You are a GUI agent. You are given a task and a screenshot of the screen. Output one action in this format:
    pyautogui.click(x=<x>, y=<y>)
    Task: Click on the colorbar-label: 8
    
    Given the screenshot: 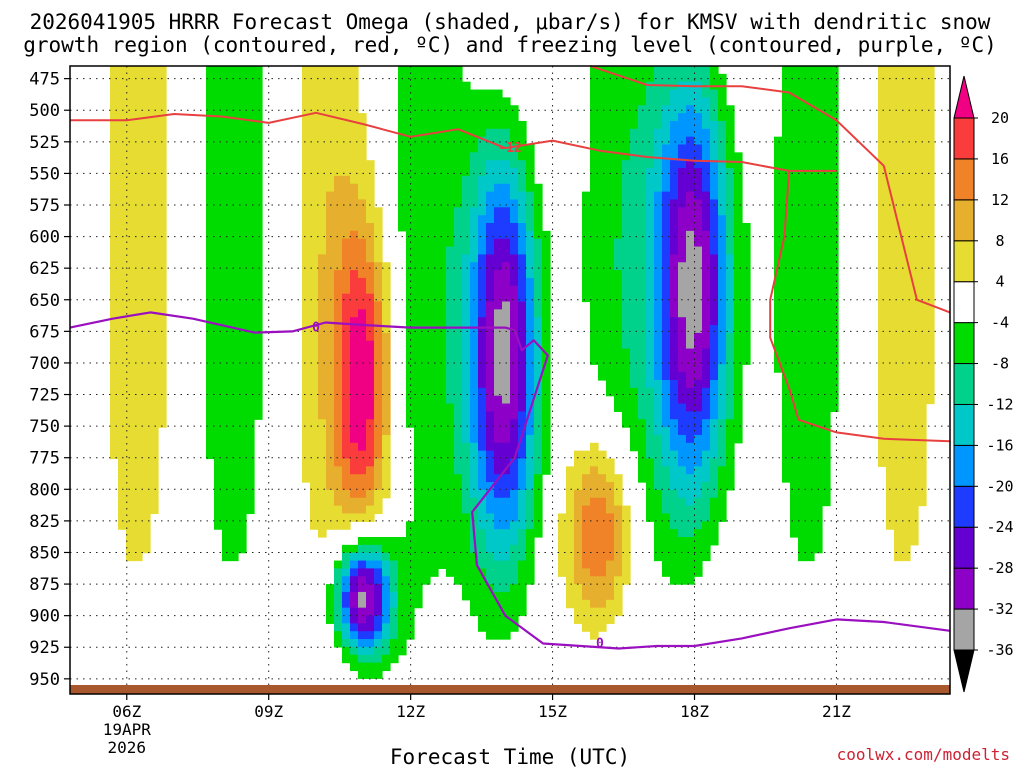 What is the action you would take?
    pyautogui.click(x=999, y=241)
    